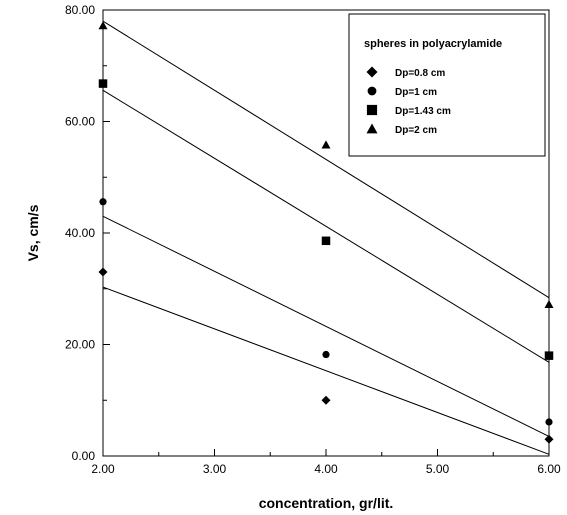 Image resolution: width=567 pixels, height=515 pixels. What do you see at coordinates (420, 73) in the screenshot?
I see `legend-label: Dp=0.8 cm` at bounding box center [420, 73].